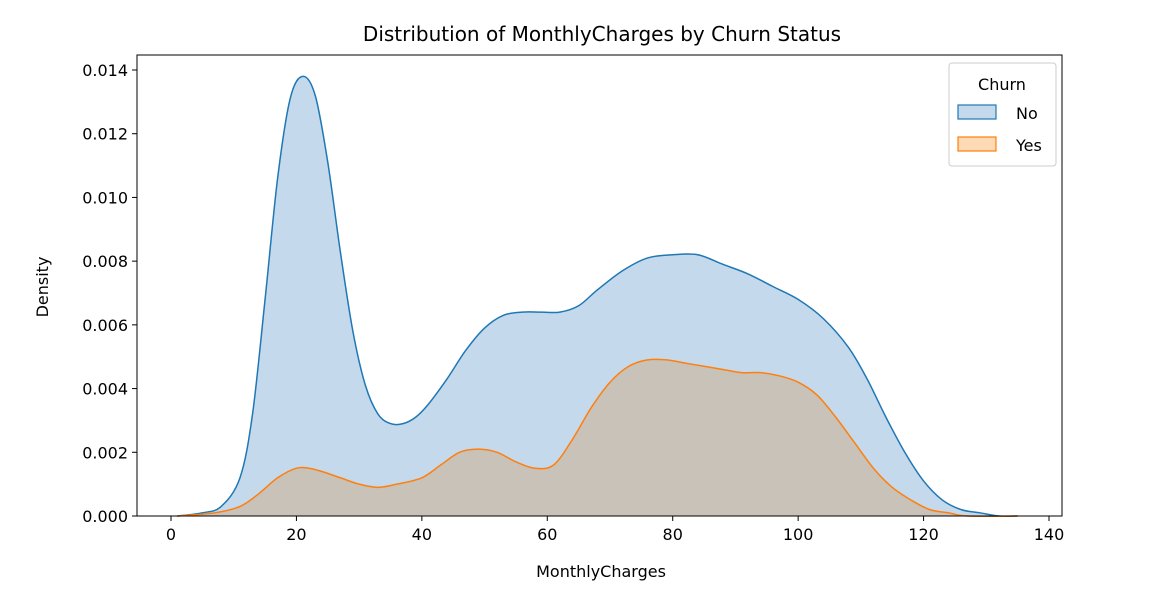  Describe the element at coordinates (1027, 113) in the screenshot. I see `legend-label-no: No` at that location.